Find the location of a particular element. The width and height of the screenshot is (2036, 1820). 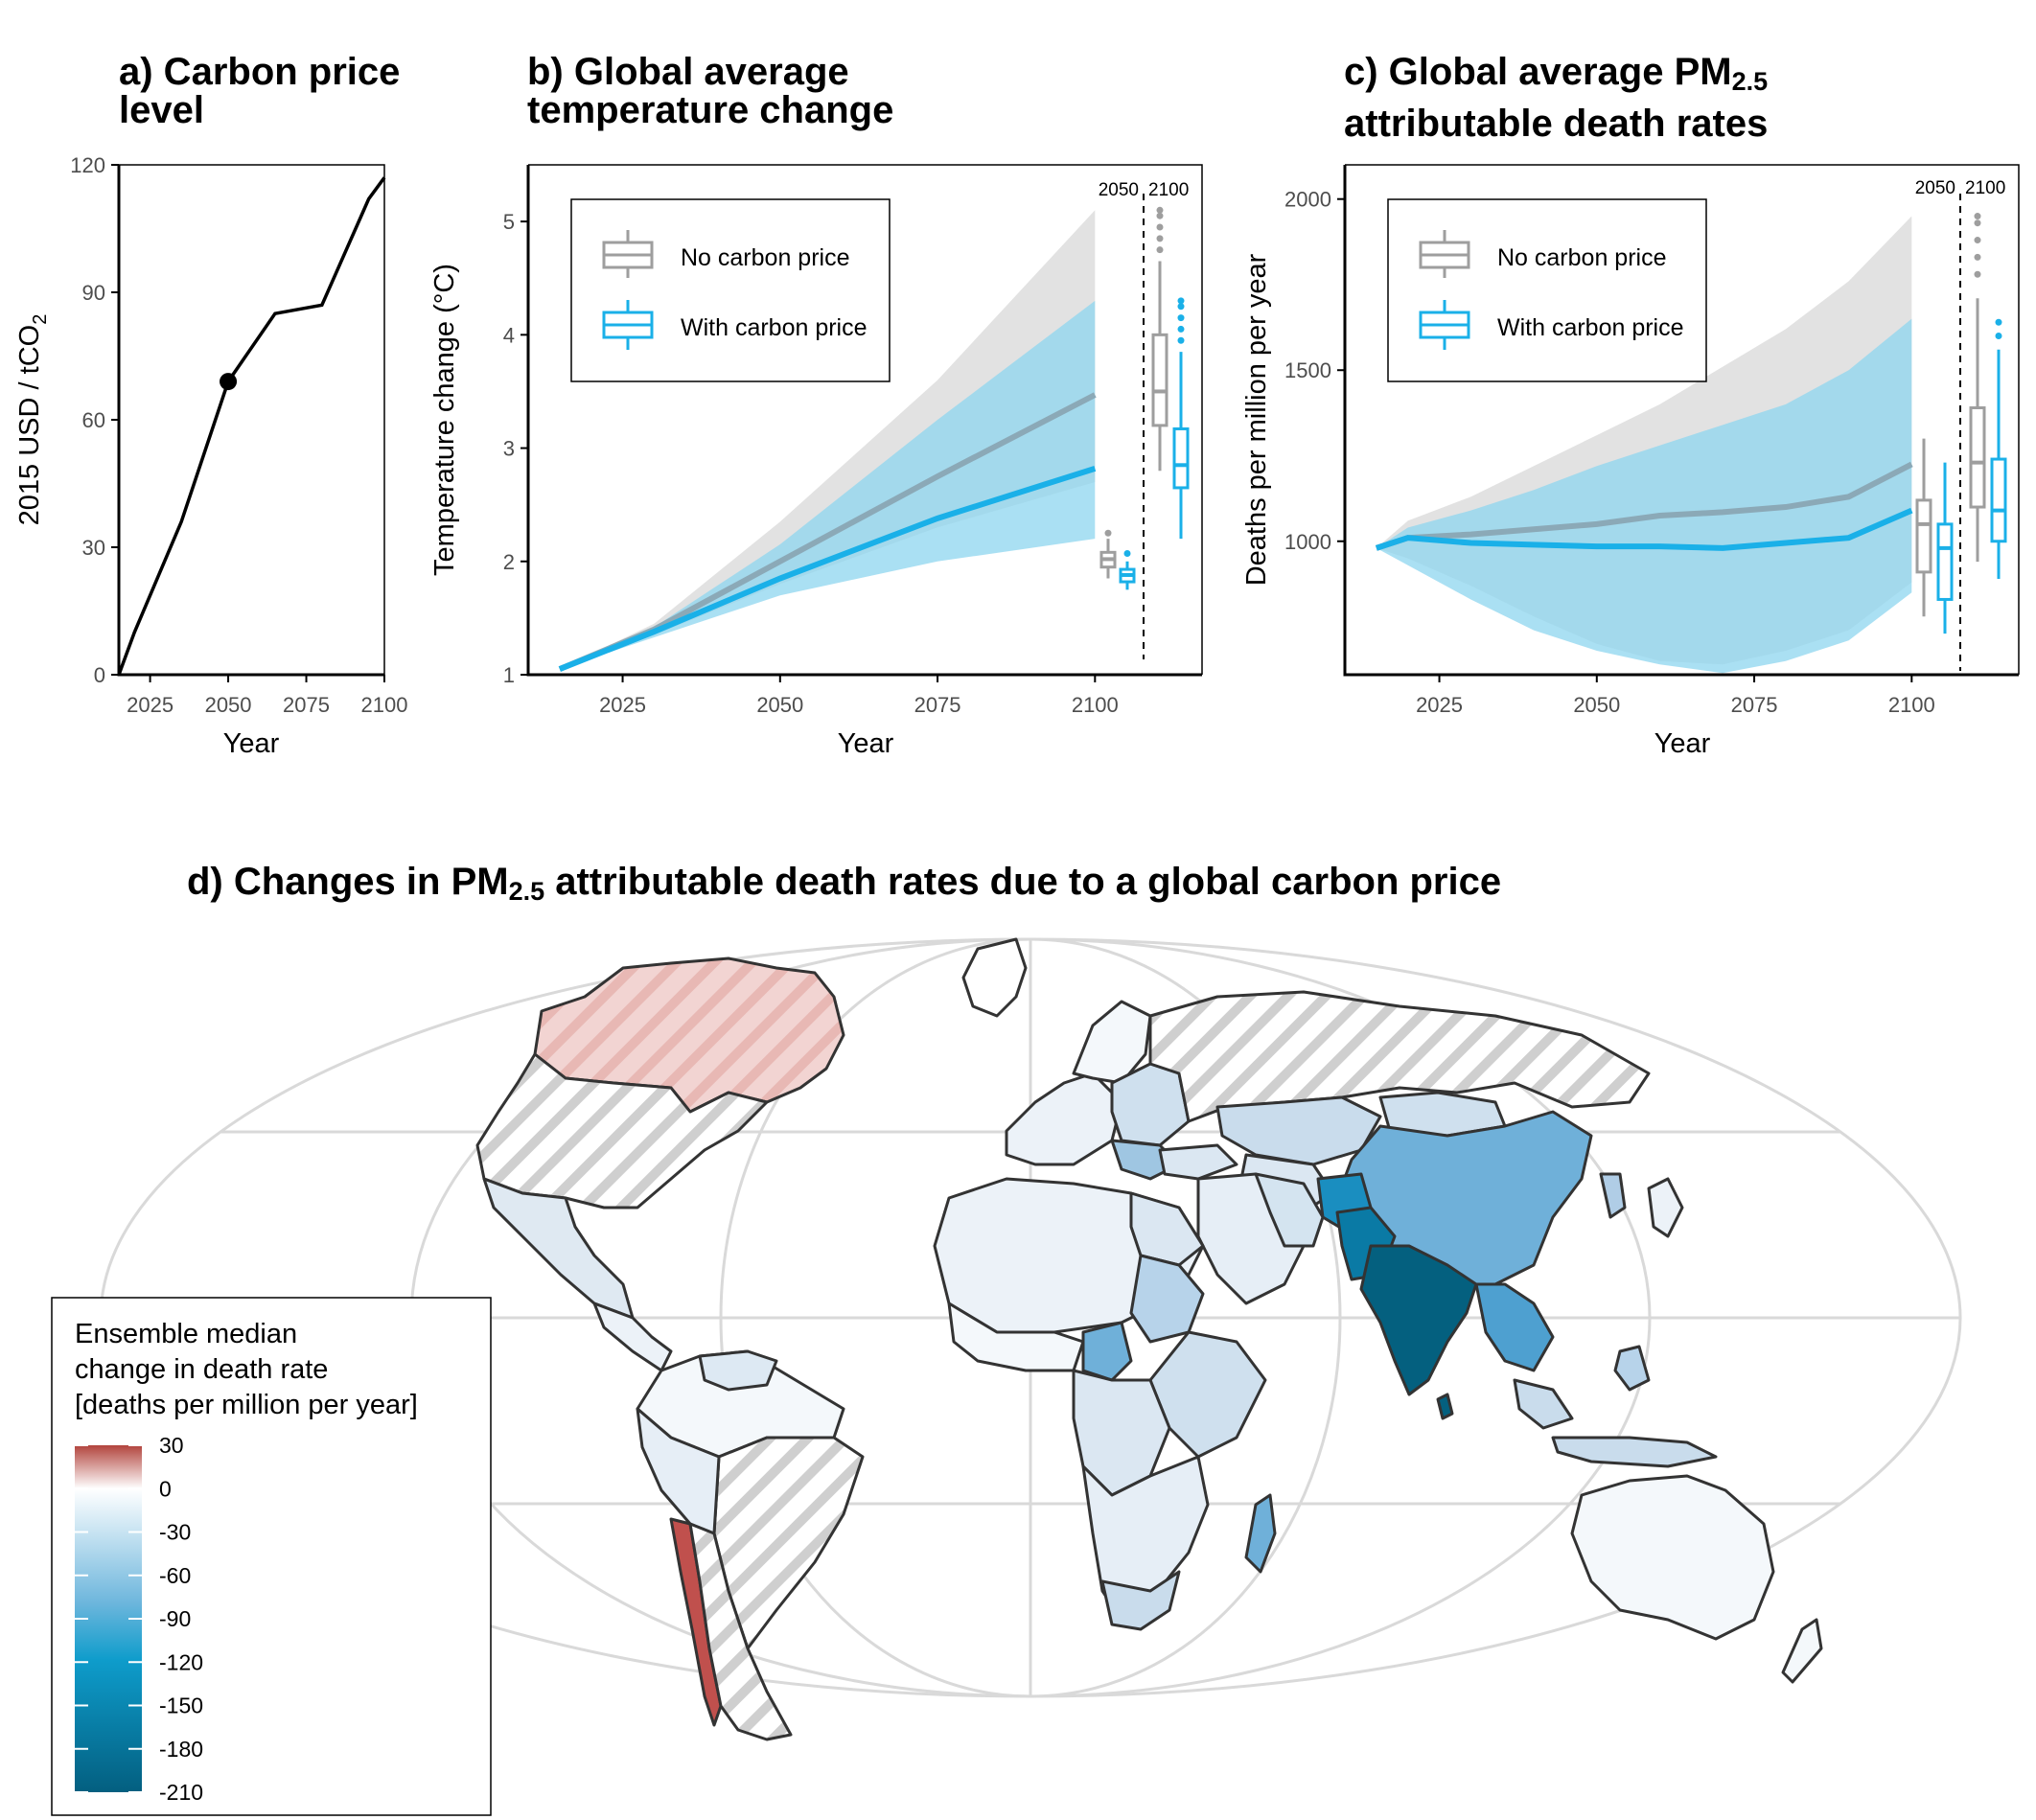

panel-a-ylabel-sub: 2 is located at coordinates (40, 319).